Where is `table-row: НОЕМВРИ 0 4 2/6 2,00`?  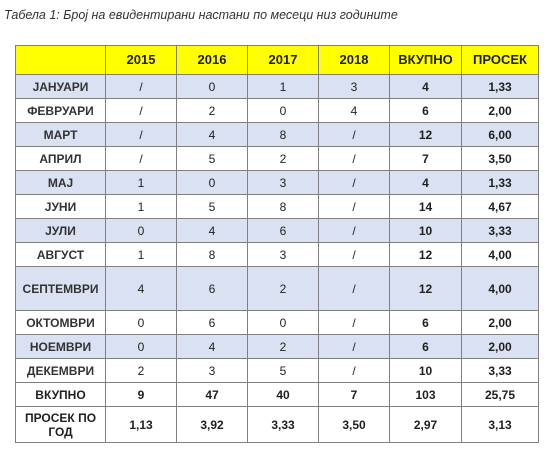 table-row: НОЕМВРИ 0 4 2/6 2,00 is located at coordinates (277, 346).